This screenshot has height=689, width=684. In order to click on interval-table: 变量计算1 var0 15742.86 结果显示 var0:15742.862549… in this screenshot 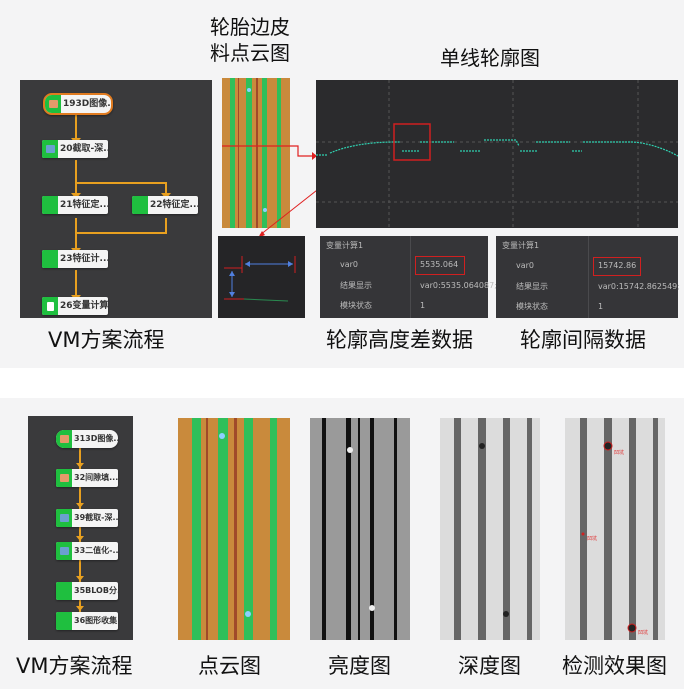, I will do `click(588, 277)`.